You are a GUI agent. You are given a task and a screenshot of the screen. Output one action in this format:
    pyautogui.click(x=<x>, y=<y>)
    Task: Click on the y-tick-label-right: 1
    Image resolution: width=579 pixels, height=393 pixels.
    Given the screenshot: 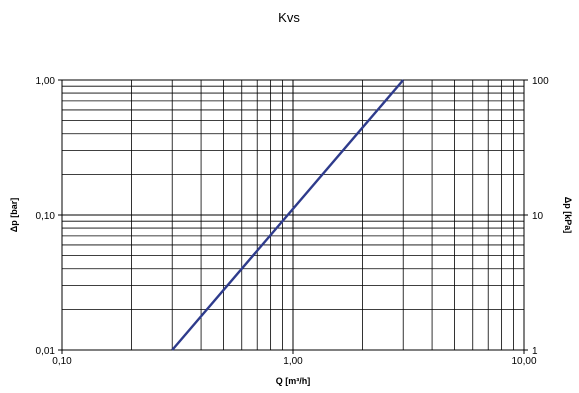 What is the action you would take?
    pyautogui.click(x=535, y=351)
    